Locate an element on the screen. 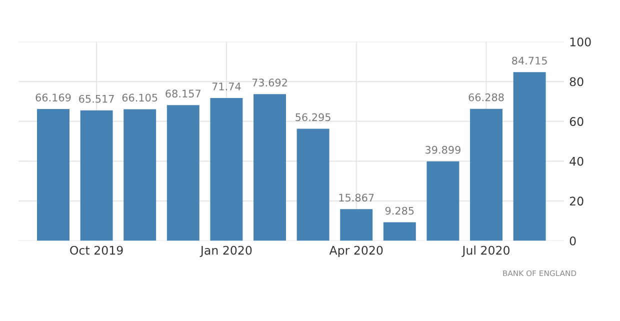 The width and height of the screenshot is (620, 321). data-label: 56.295 is located at coordinates (313, 117).